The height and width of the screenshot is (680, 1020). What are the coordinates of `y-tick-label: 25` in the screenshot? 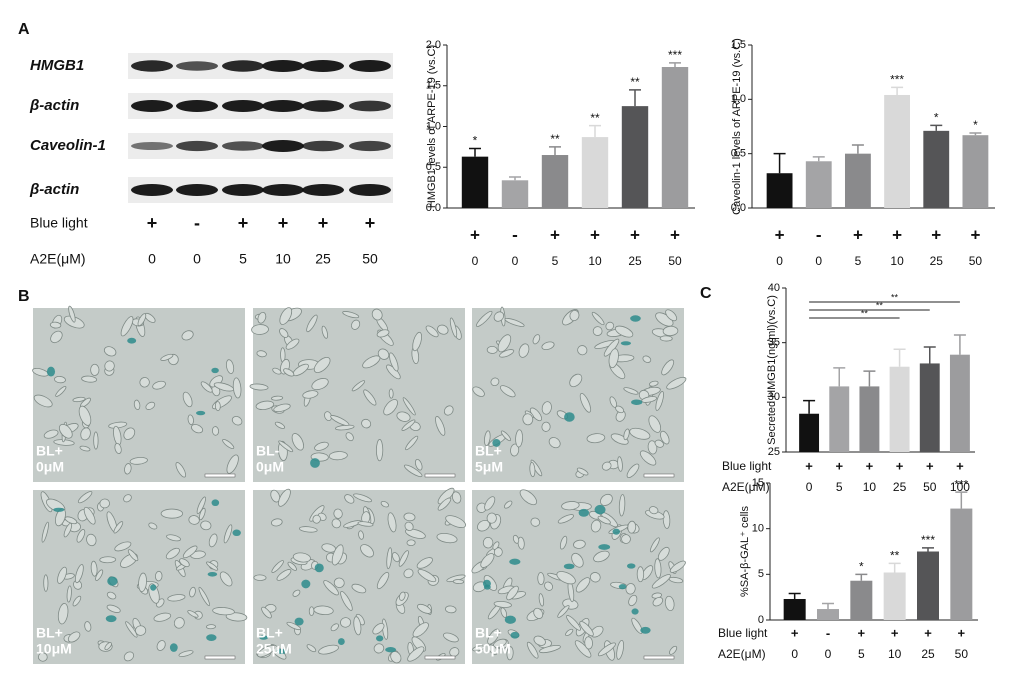 It's located at (774, 452).